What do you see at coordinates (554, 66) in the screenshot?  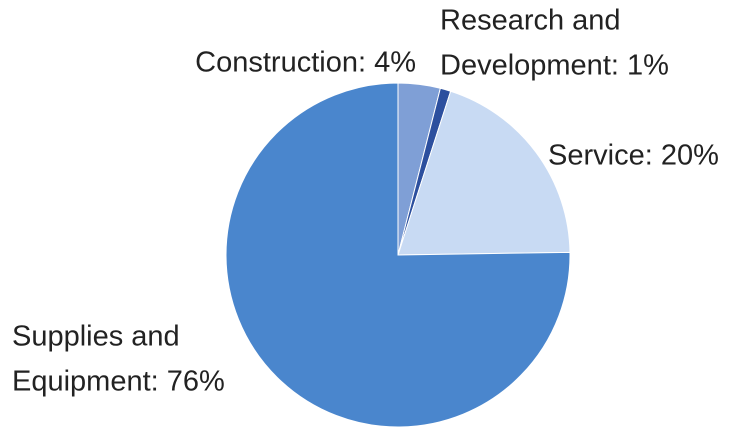 I see `slice-label: Development: 1%` at bounding box center [554, 66].